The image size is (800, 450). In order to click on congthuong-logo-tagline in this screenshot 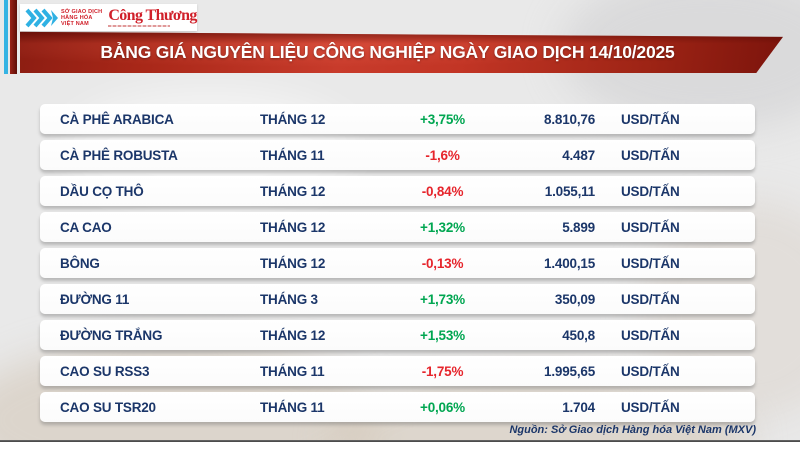, I will do `click(139, 26)`.